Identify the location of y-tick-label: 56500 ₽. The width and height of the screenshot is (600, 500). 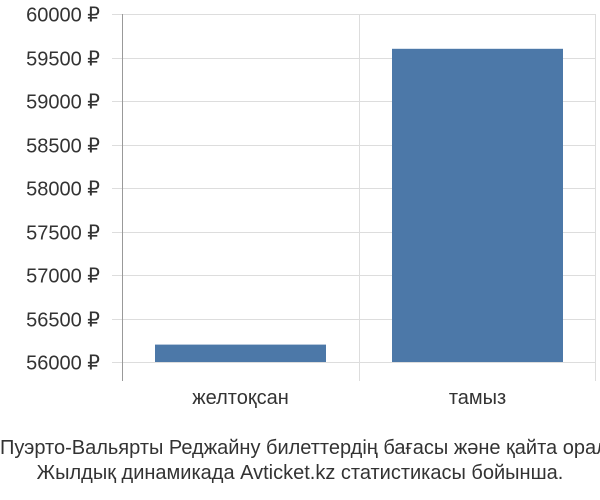
(63, 321).